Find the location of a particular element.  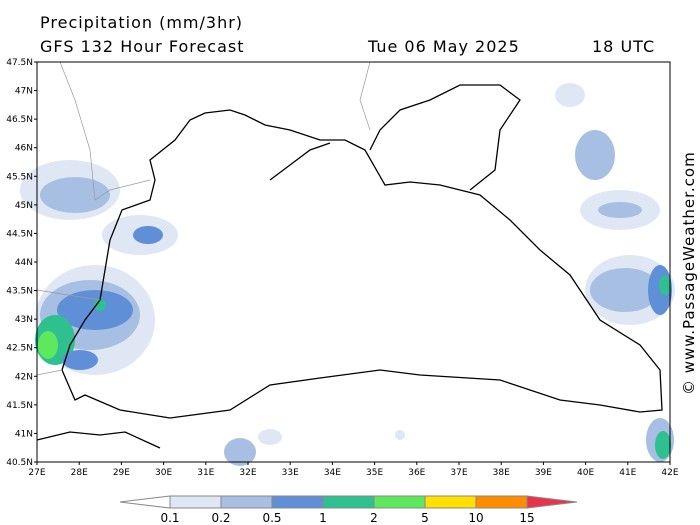

lat-label: 46.5N is located at coordinates (19, 120).